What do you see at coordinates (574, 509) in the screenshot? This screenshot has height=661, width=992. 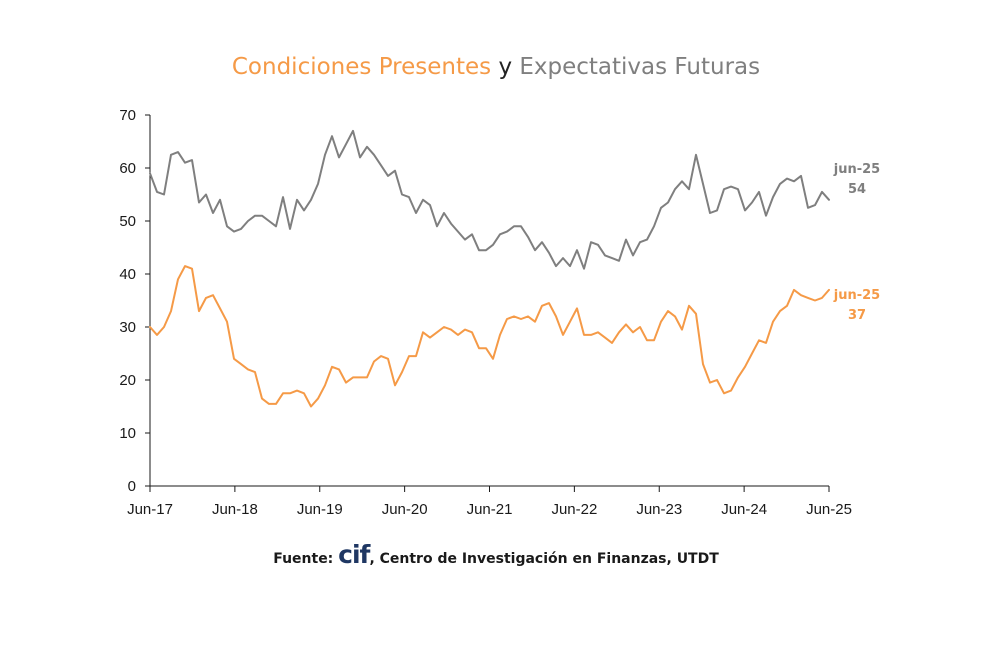 I see `x-tick-label: Jun-22` at bounding box center [574, 509].